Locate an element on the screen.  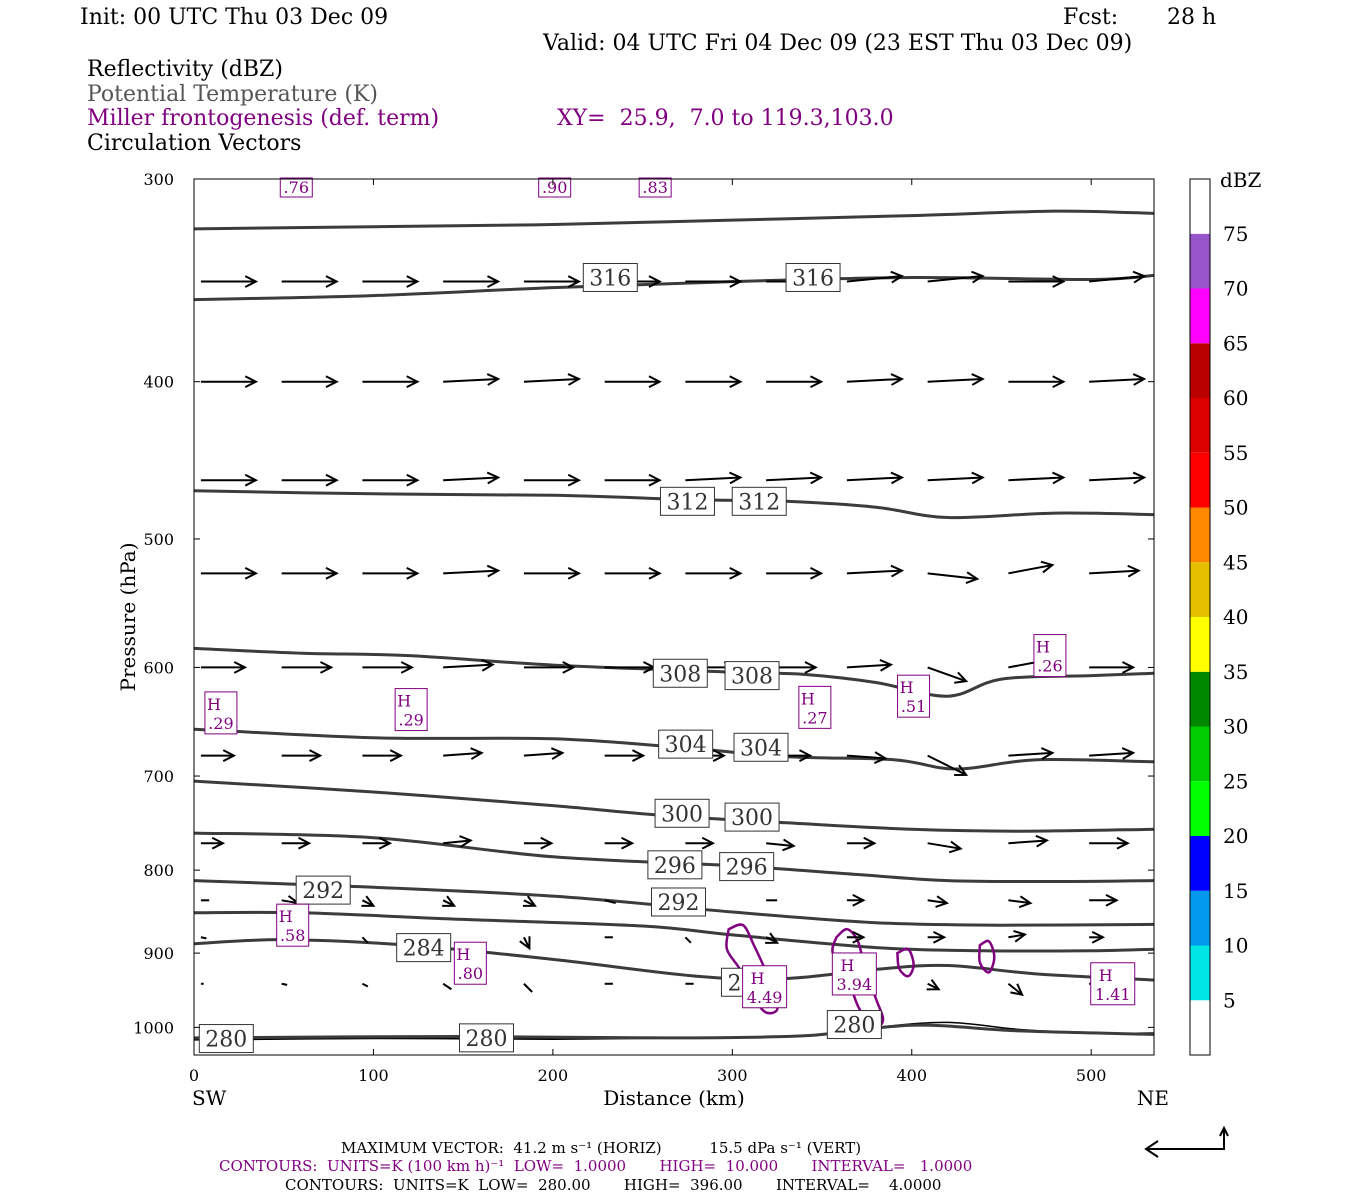
colorbar-tick-label: 65 is located at coordinates (1235, 343).